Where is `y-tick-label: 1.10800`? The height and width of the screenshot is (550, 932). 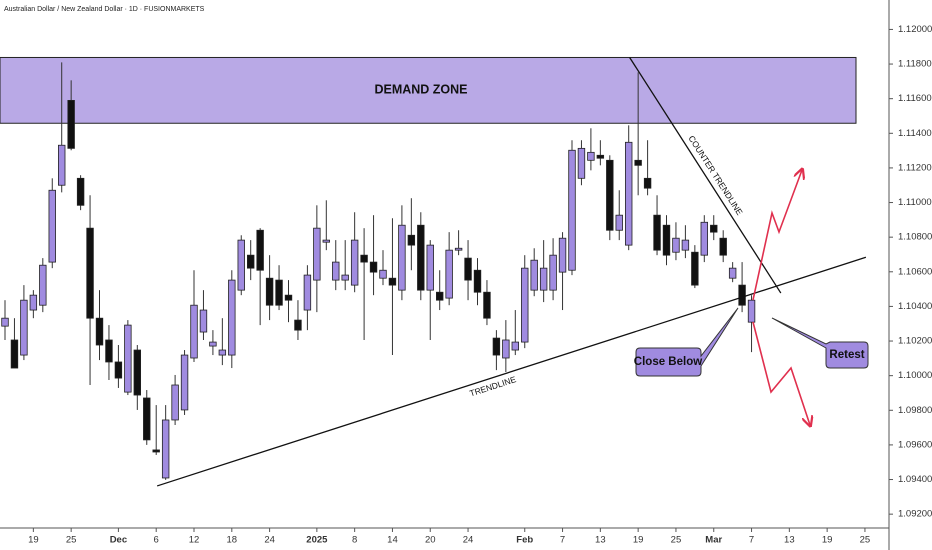 y-tick-label: 1.10800 is located at coordinates (915, 237).